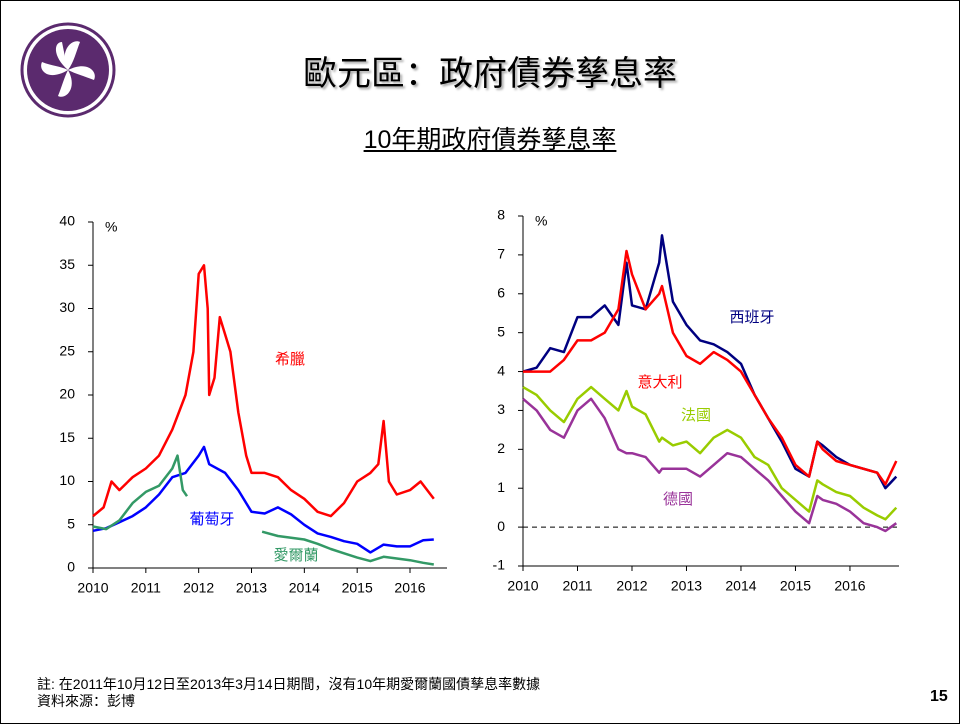  What do you see at coordinates (501, 409) in the screenshot?
I see `y-tick-label: 3` at bounding box center [501, 409].